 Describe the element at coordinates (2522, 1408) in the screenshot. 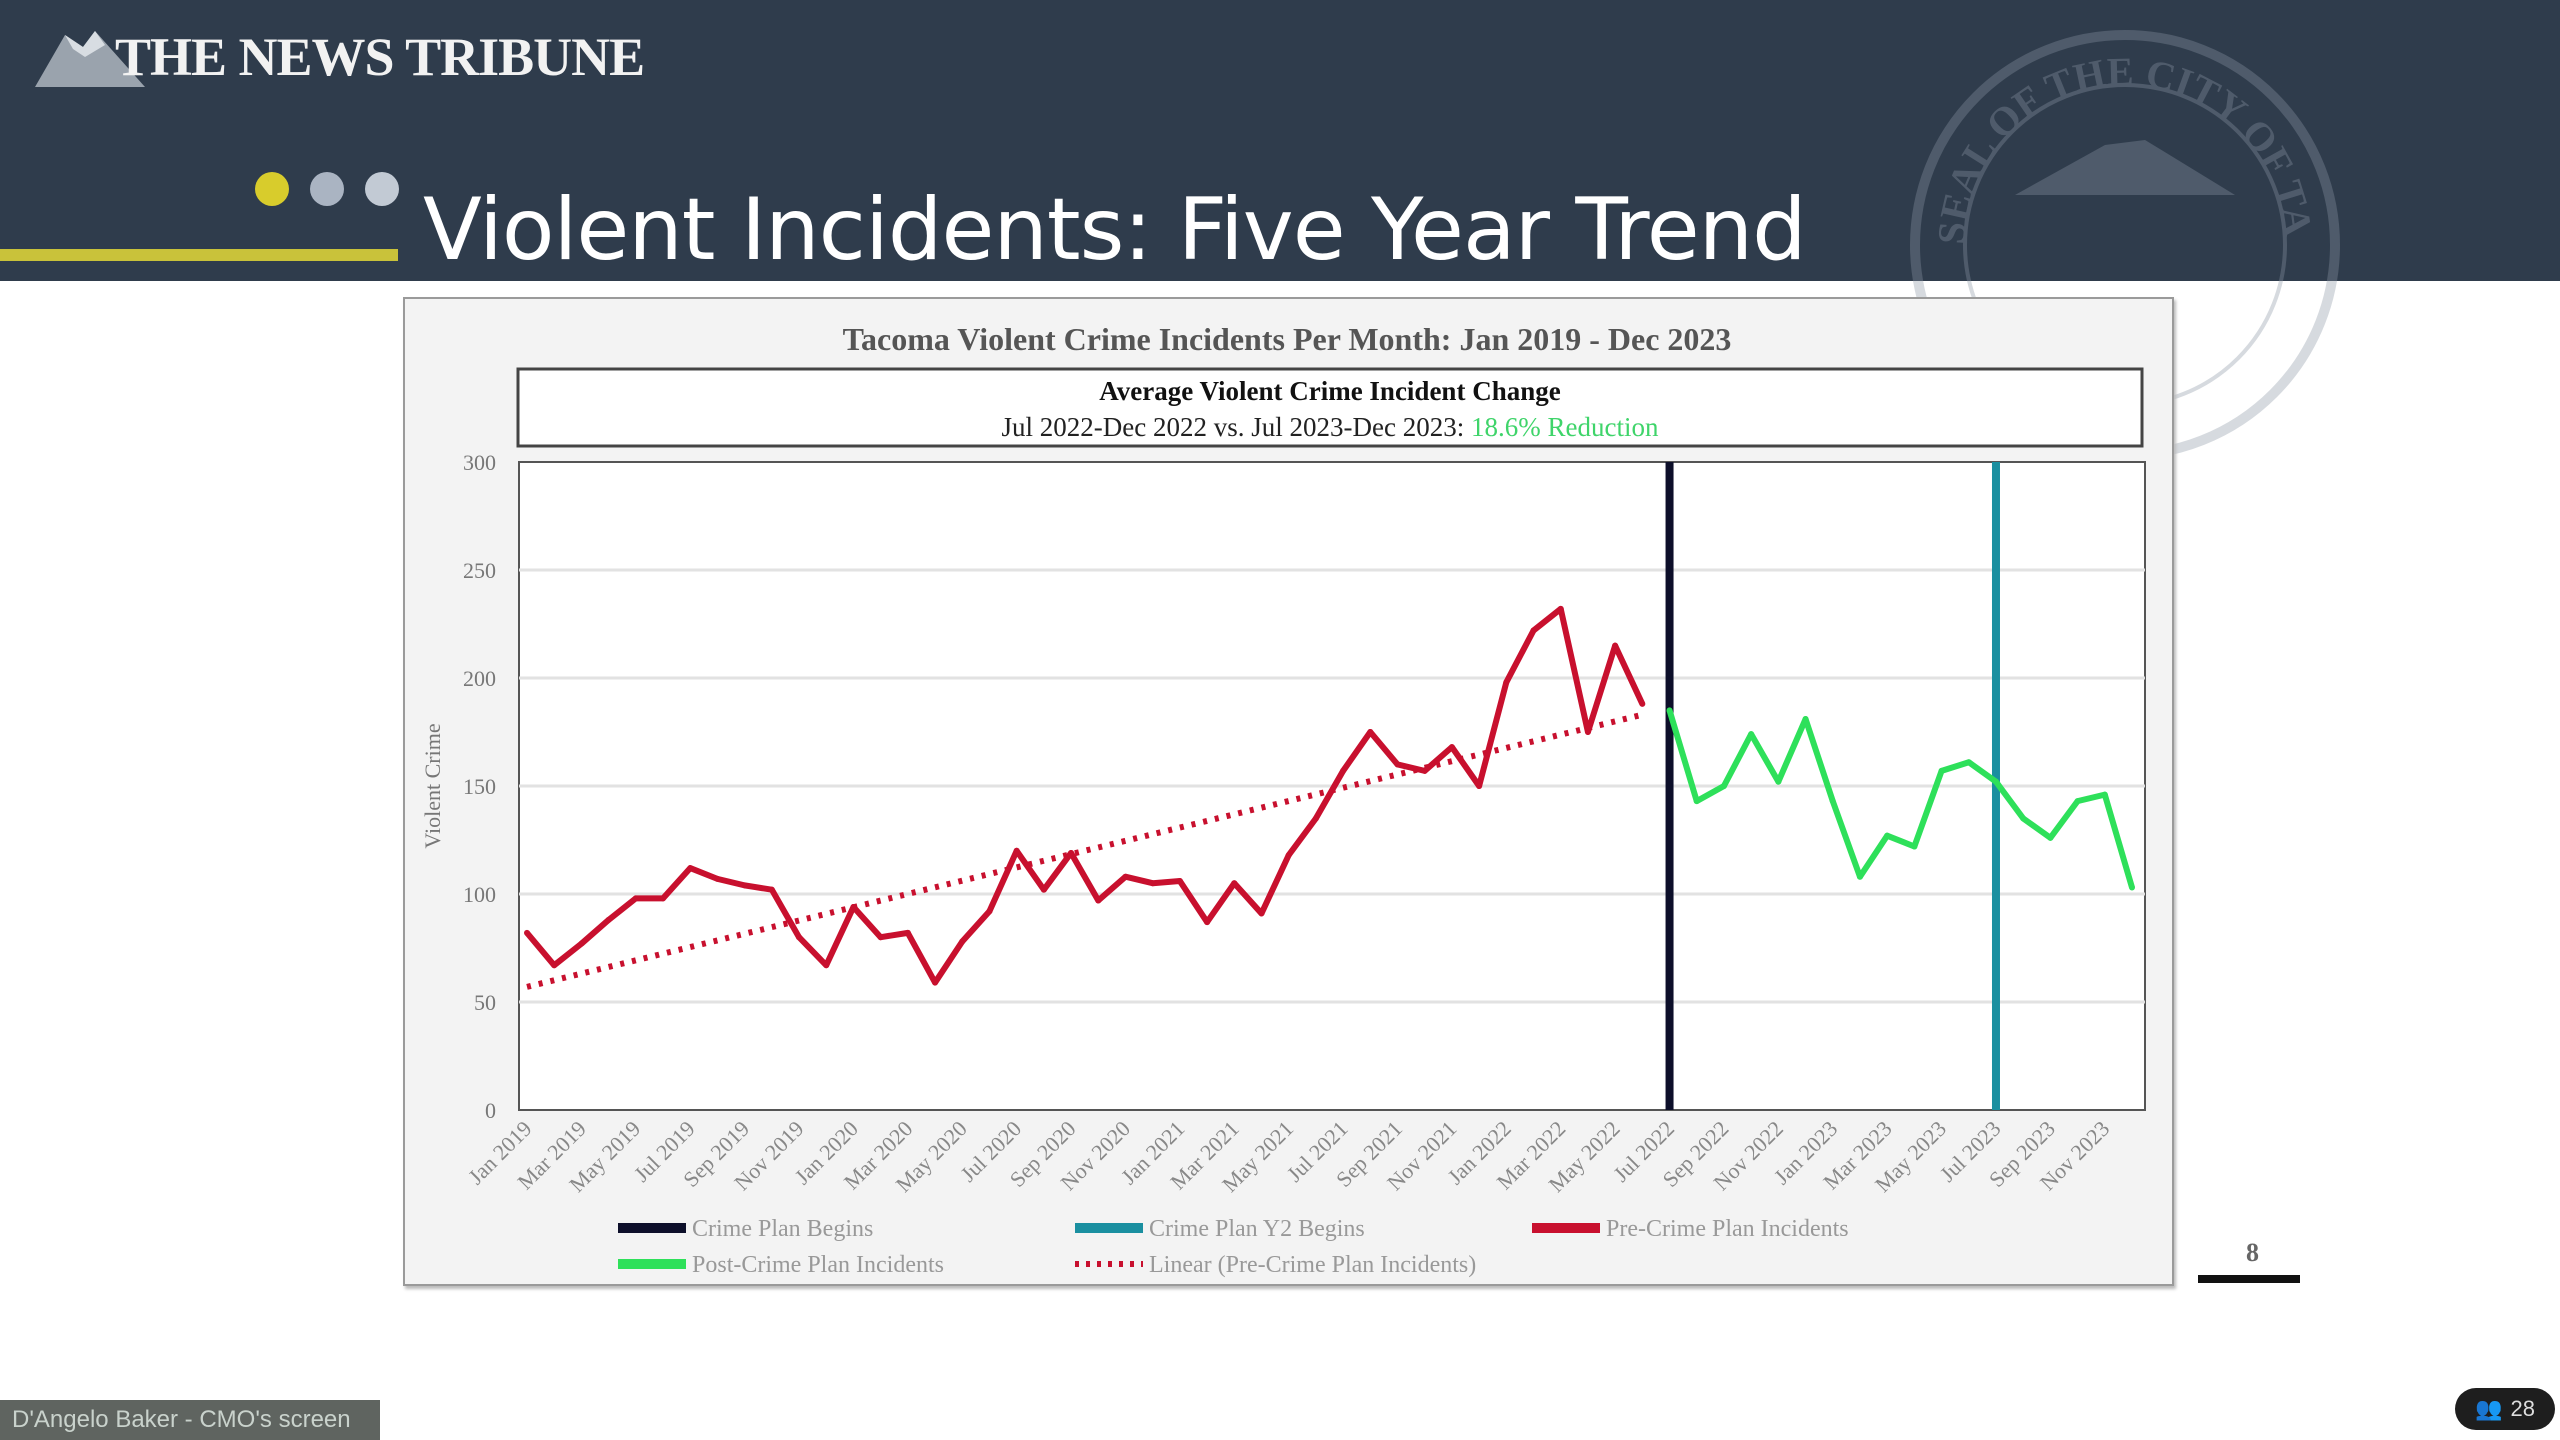

I see `participant-count: 28` at that location.